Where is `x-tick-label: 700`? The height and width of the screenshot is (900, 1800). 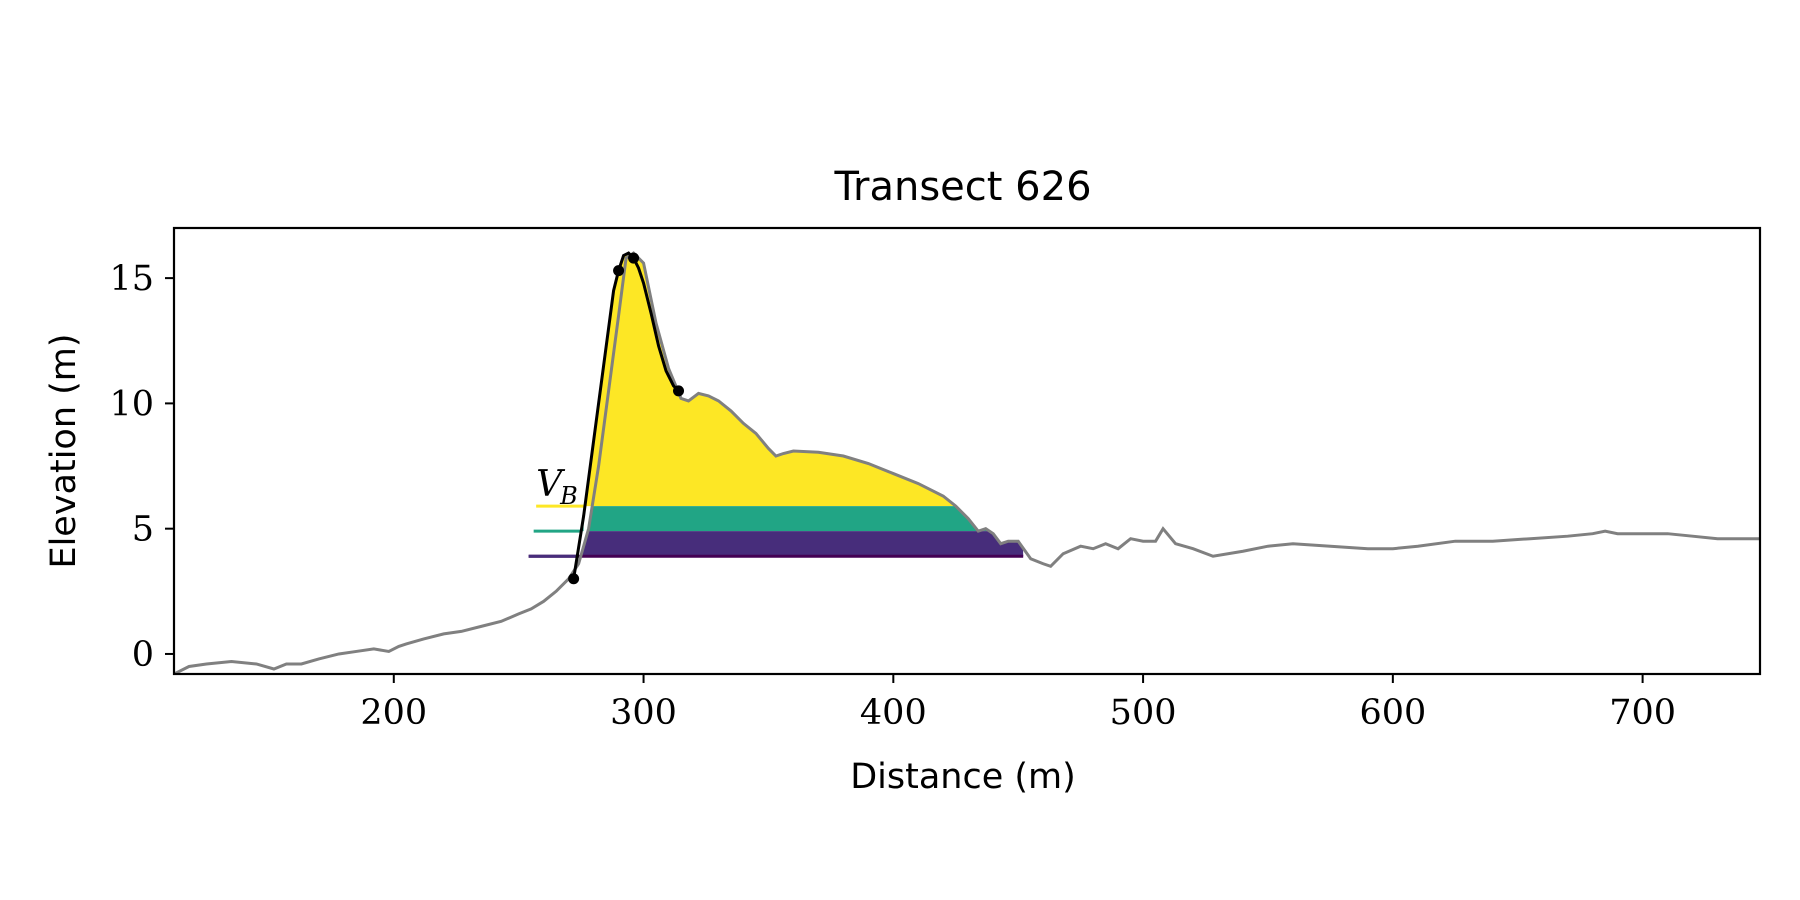 x-tick-label: 700 is located at coordinates (1642, 713).